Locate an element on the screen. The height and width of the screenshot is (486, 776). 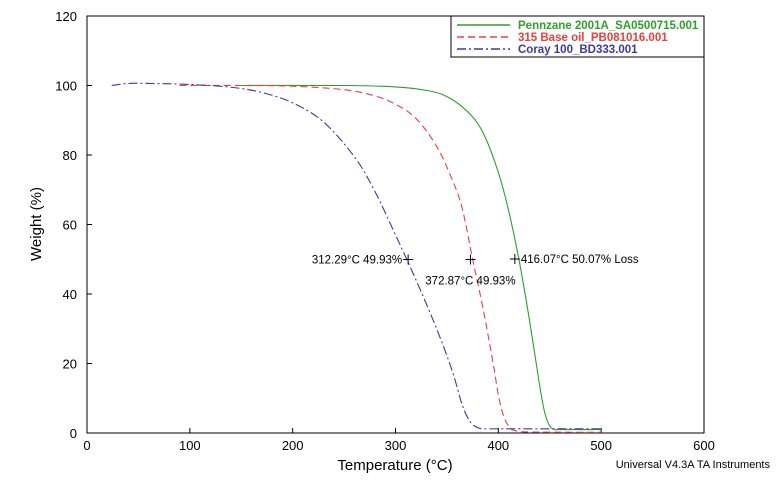
legend-label: Pennzane 2001A_SA0500715.001 is located at coordinates (608, 26).